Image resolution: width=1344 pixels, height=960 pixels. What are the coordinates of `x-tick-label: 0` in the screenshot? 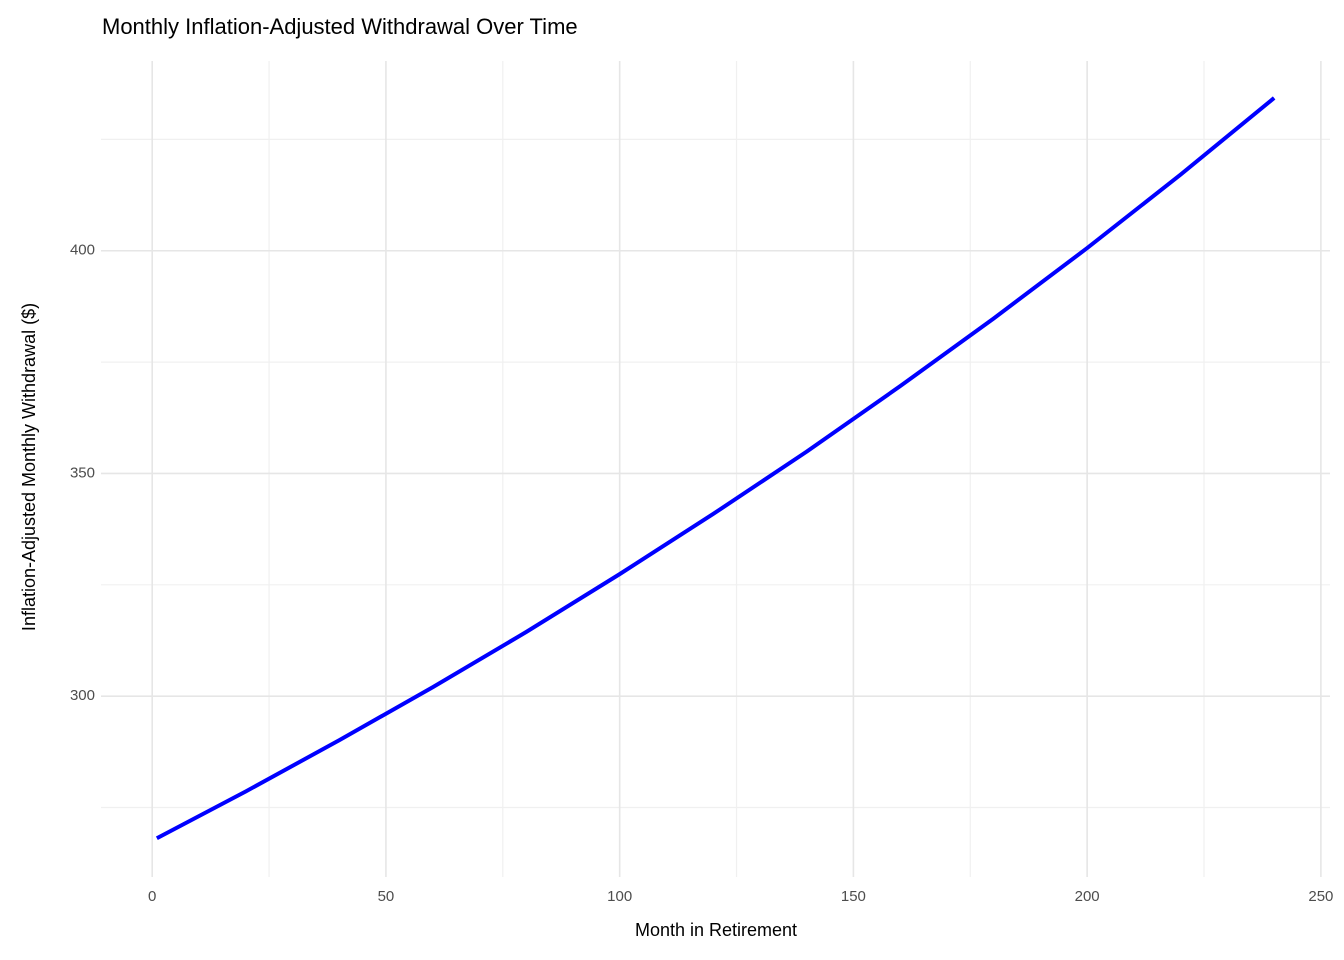 It's located at (152, 896).